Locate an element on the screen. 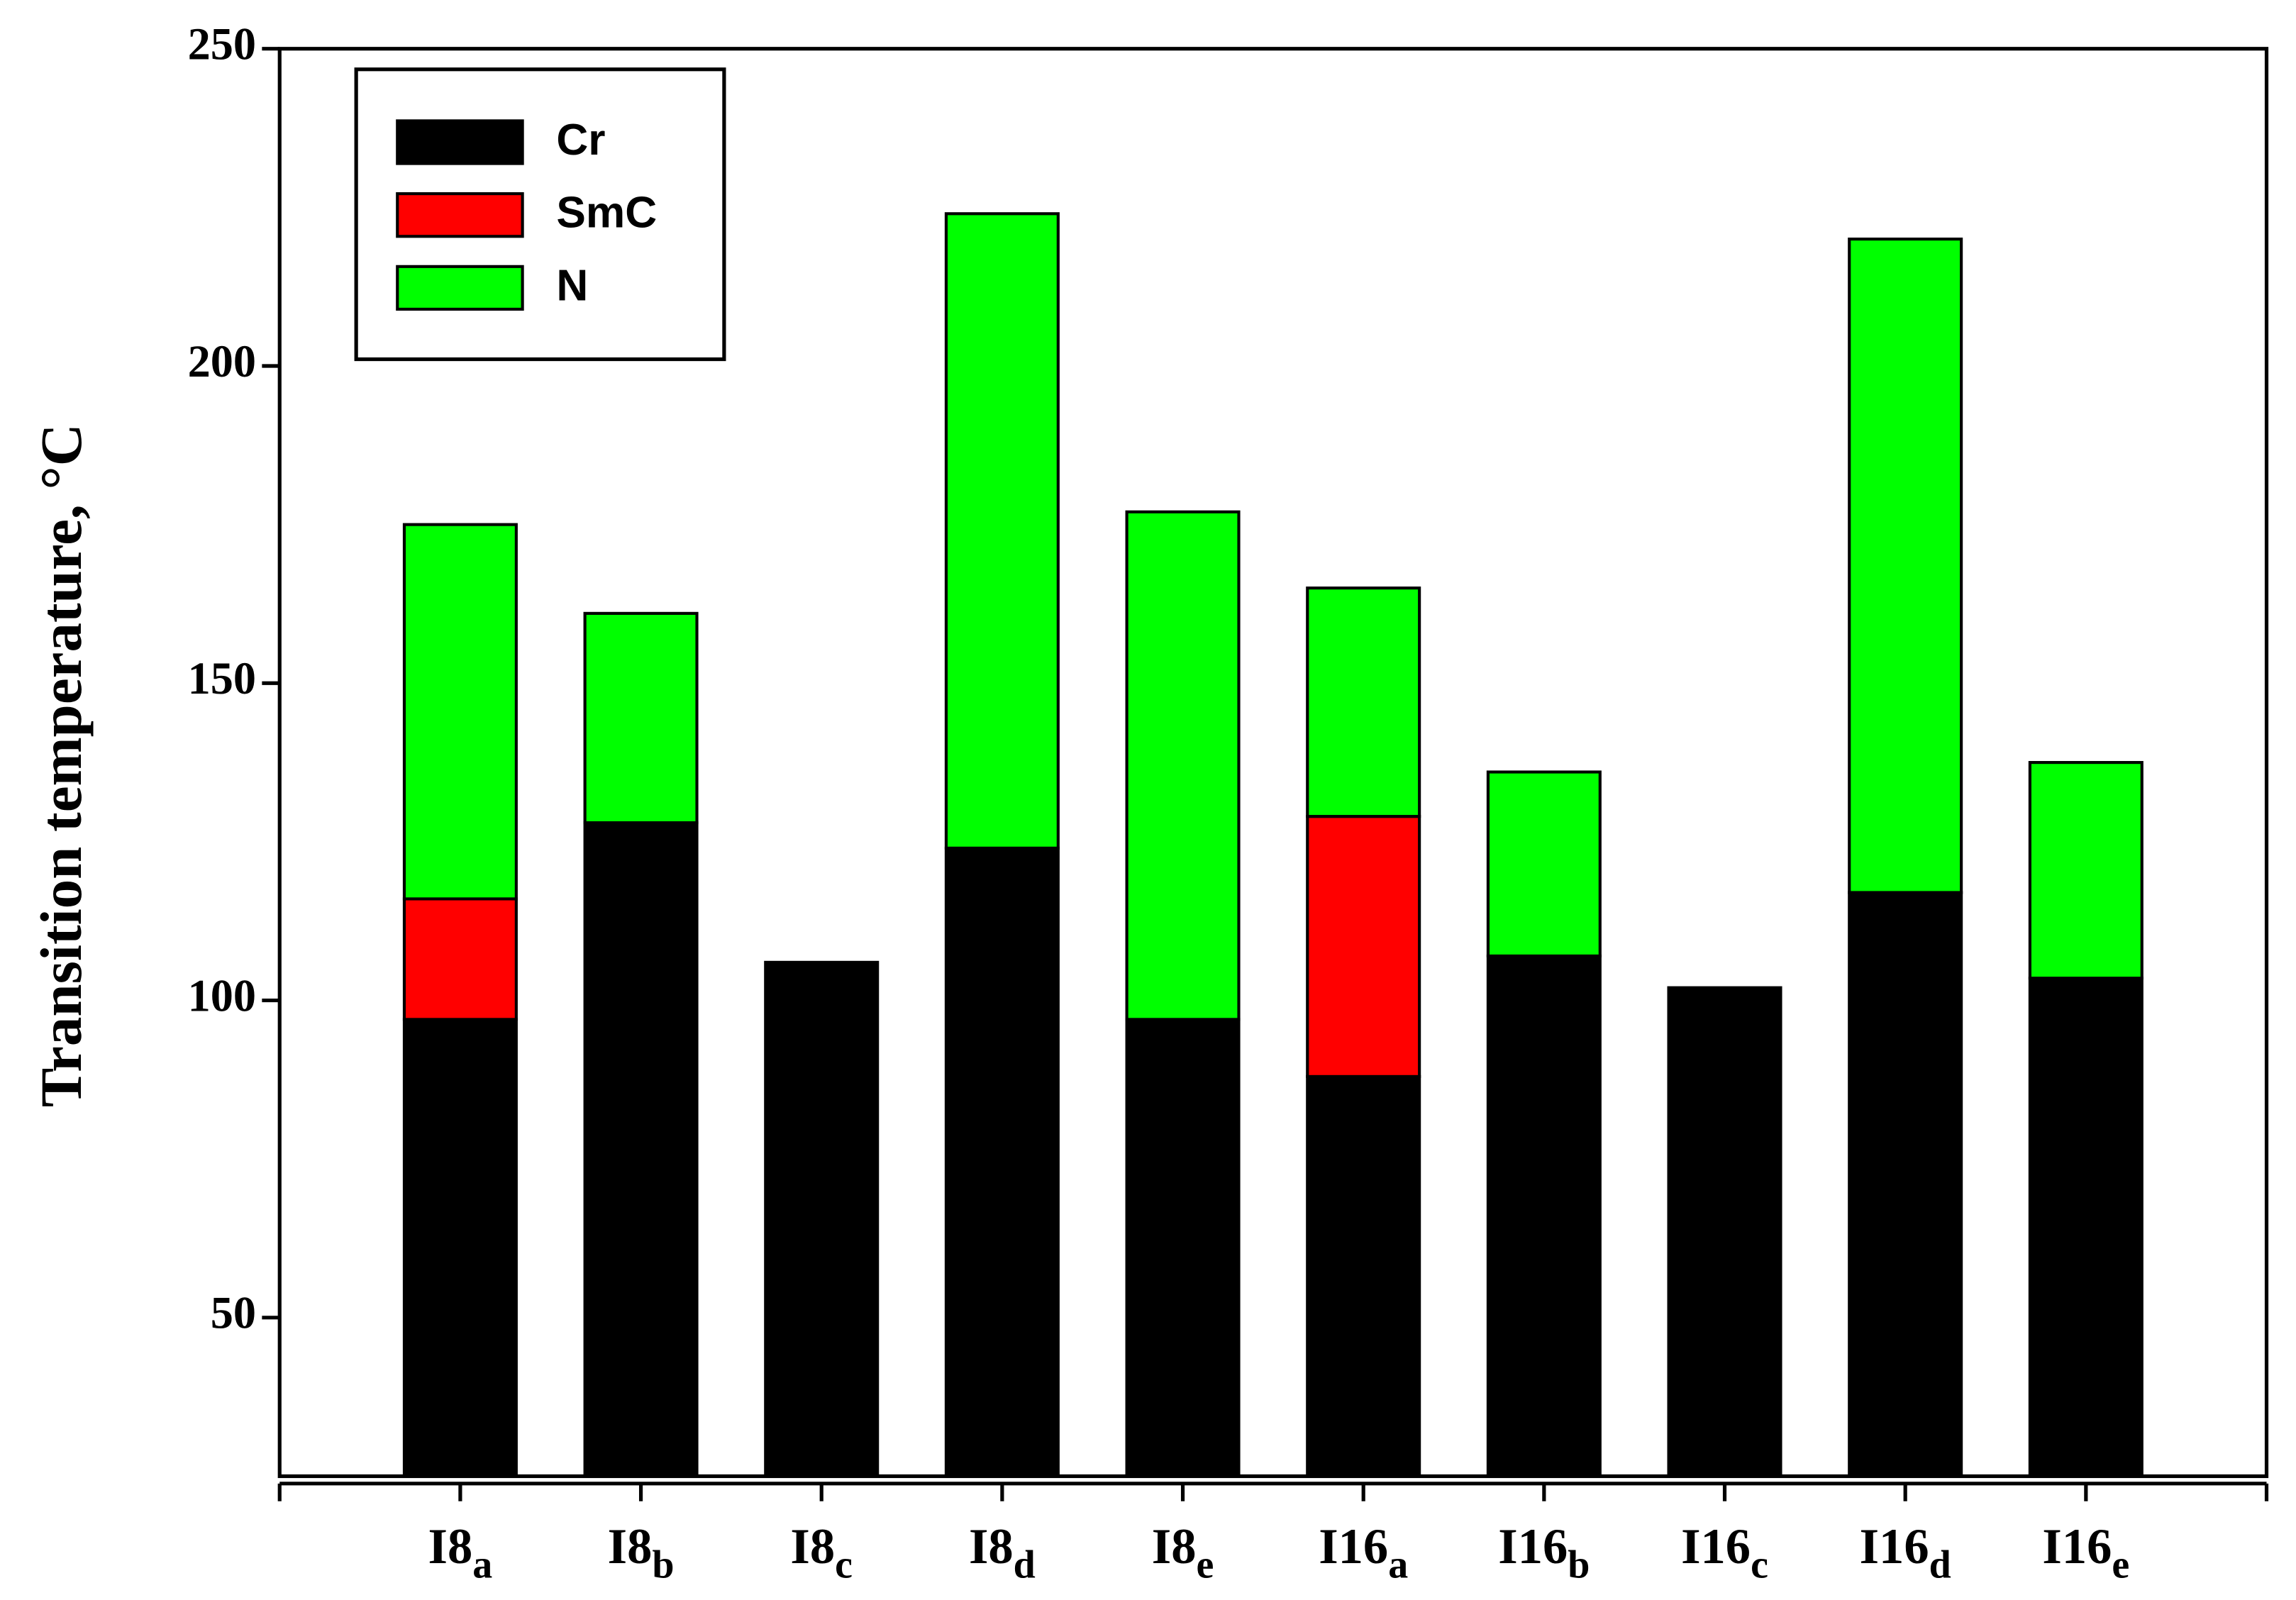 The image size is (2296, 1600). x-tick-label: I8a is located at coordinates (460, 1553).